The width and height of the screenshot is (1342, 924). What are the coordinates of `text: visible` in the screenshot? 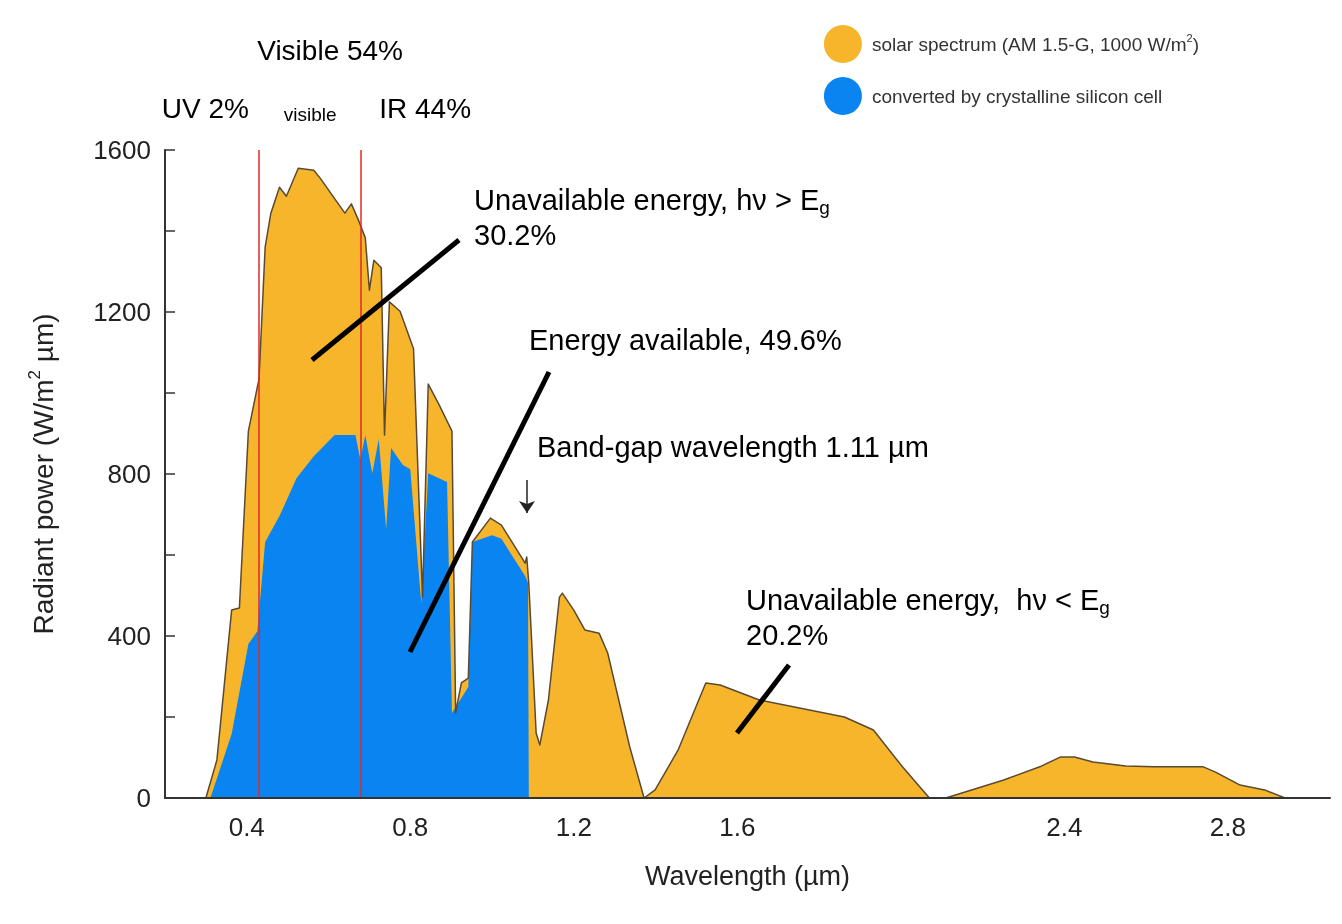 It's located at (310, 114).